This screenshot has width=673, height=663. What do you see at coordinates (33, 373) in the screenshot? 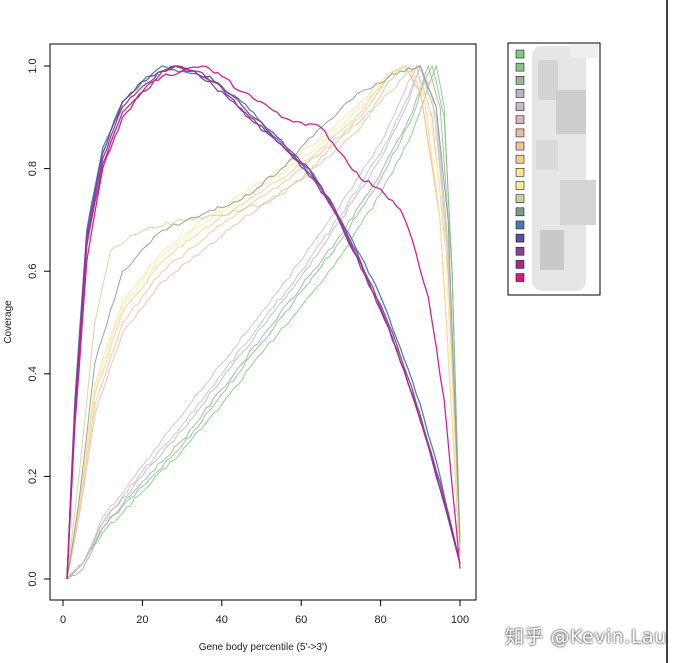
I see `y-tick-label: 0.4` at bounding box center [33, 373].